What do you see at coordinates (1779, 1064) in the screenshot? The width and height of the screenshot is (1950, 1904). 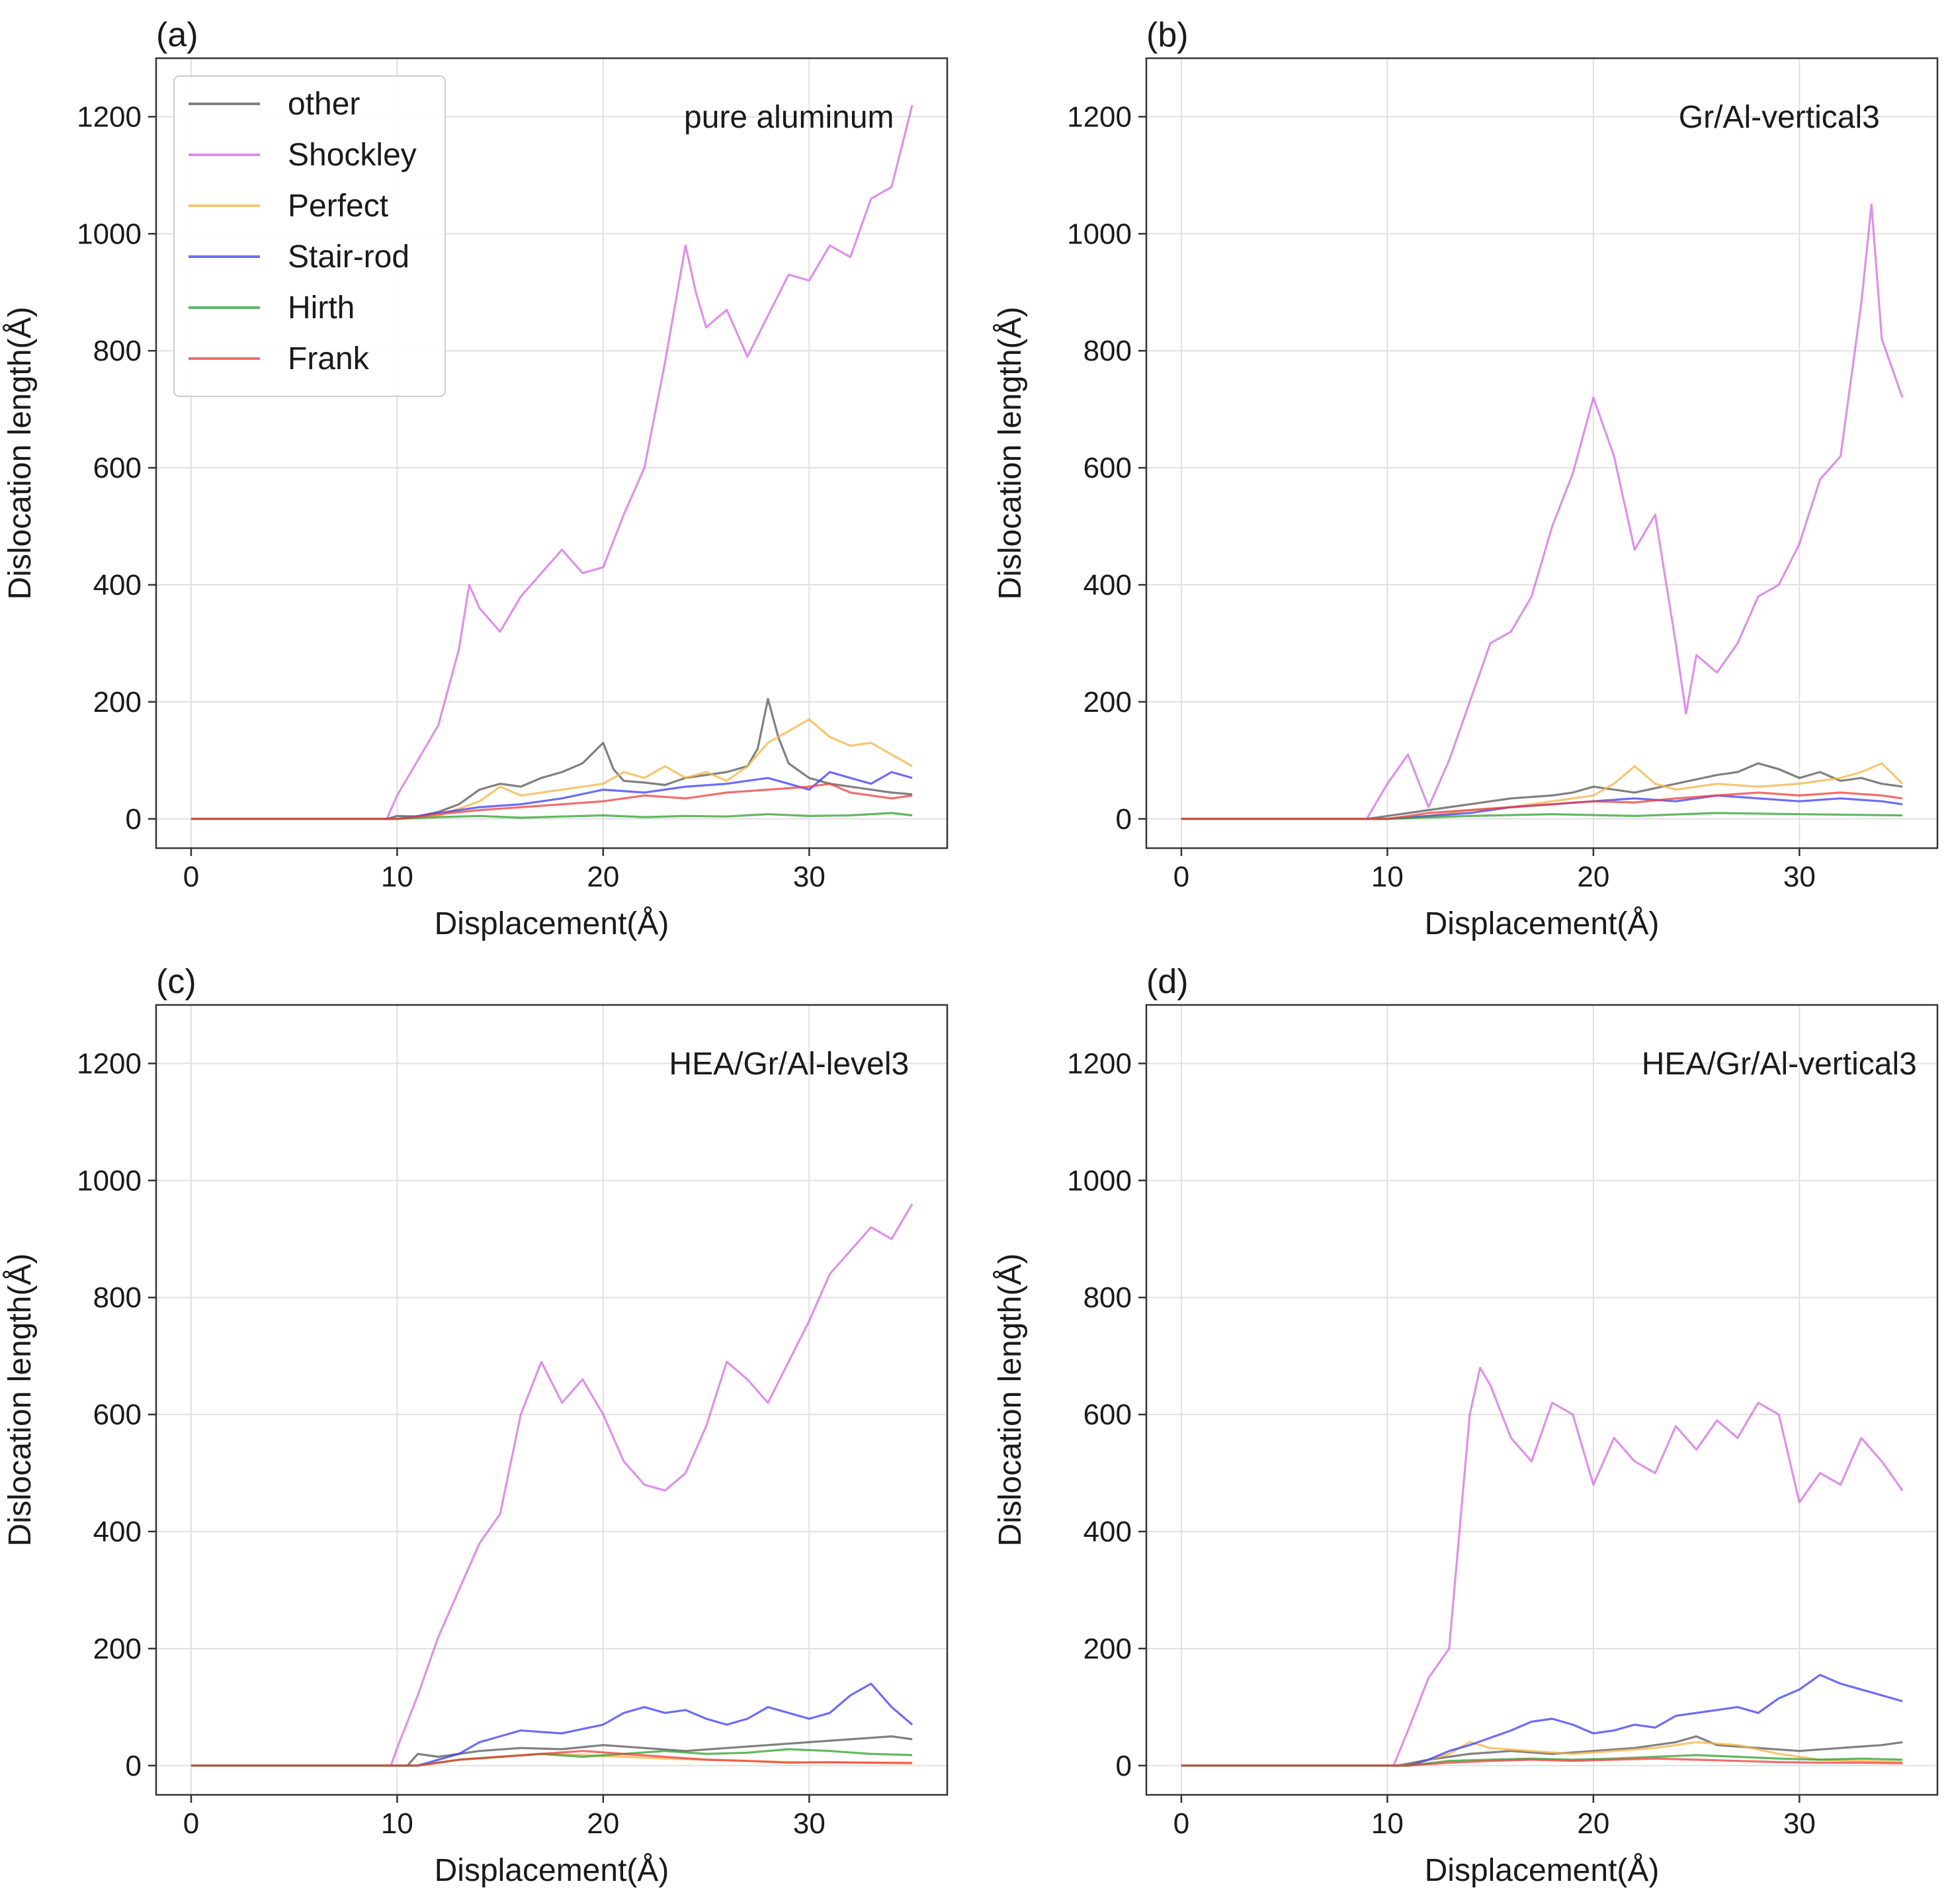 I see `panel-title: HEA/Gr/Al-vertical3` at bounding box center [1779, 1064].